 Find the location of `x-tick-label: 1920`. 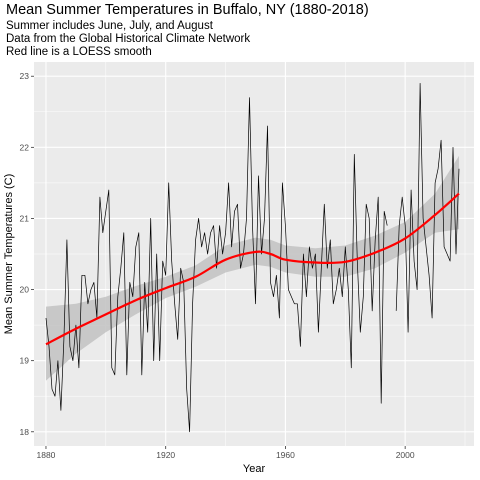

x-tick-label: 1920 is located at coordinates (165, 455).